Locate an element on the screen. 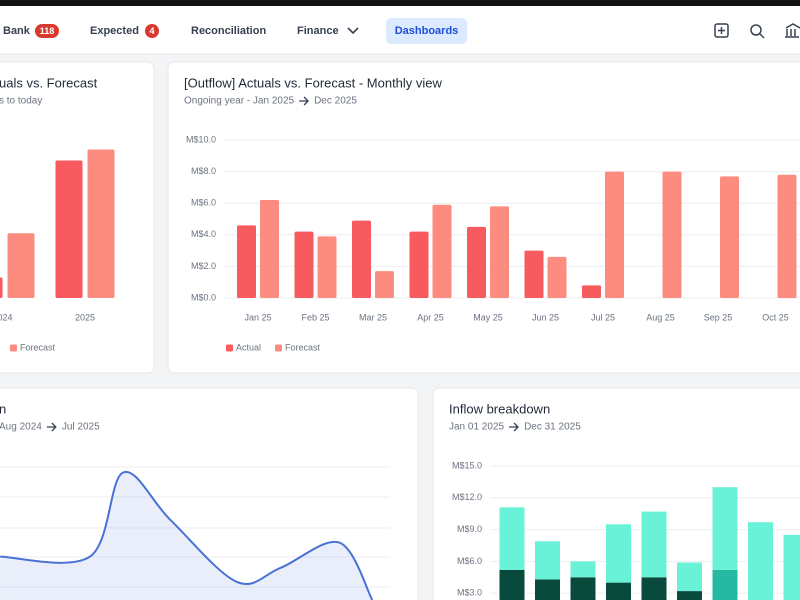  badge-count: 118 is located at coordinates (47, 31).